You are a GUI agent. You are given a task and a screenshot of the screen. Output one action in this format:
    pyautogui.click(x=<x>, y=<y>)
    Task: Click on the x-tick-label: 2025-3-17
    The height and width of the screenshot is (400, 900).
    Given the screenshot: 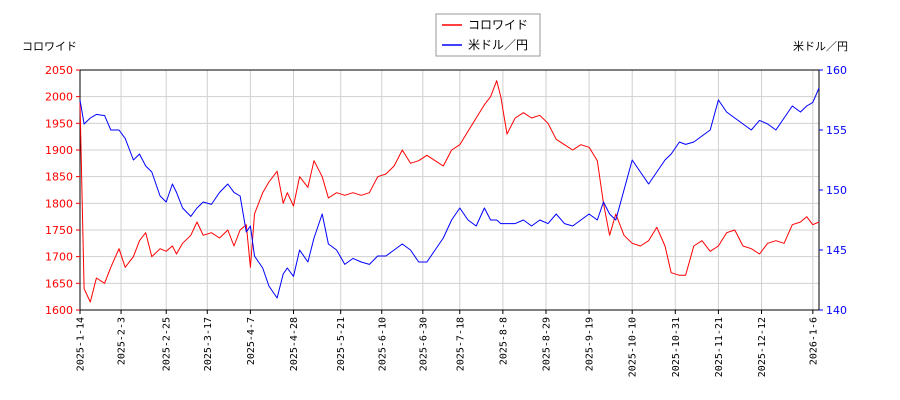 What is the action you would take?
    pyautogui.click(x=208, y=344)
    